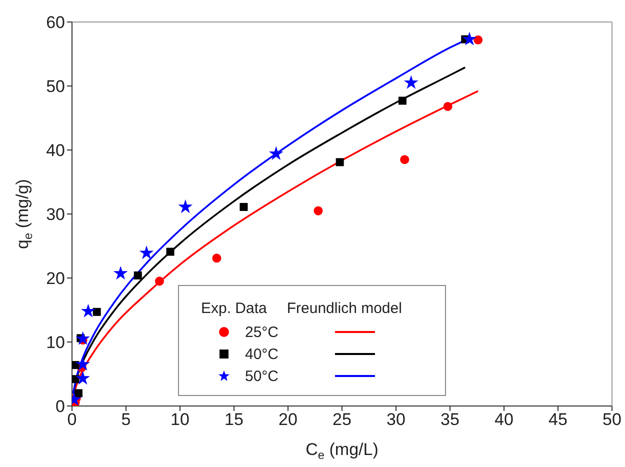 The height and width of the screenshot is (467, 625). What do you see at coordinates (234, 420) in the screenshot?
I see `x-tick-label: 15` at bounding box center [234, 420].